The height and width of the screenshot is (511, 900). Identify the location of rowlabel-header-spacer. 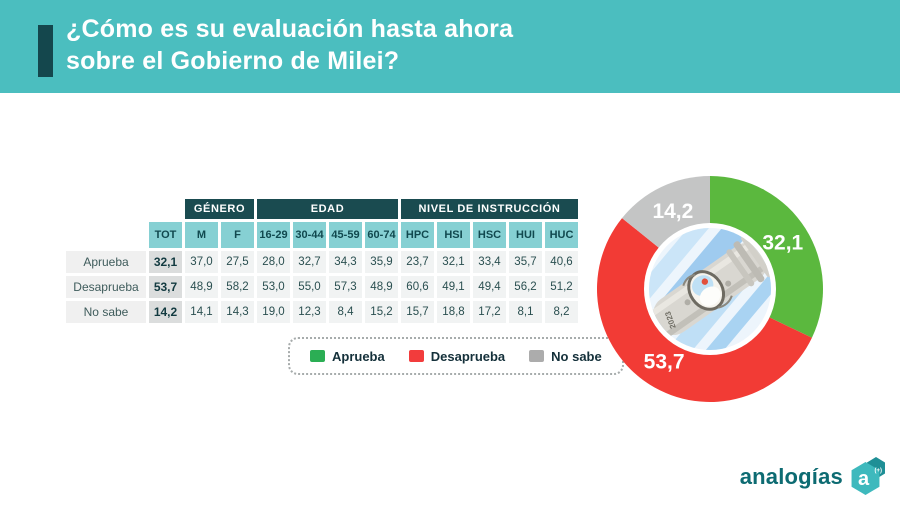
(106, 235).